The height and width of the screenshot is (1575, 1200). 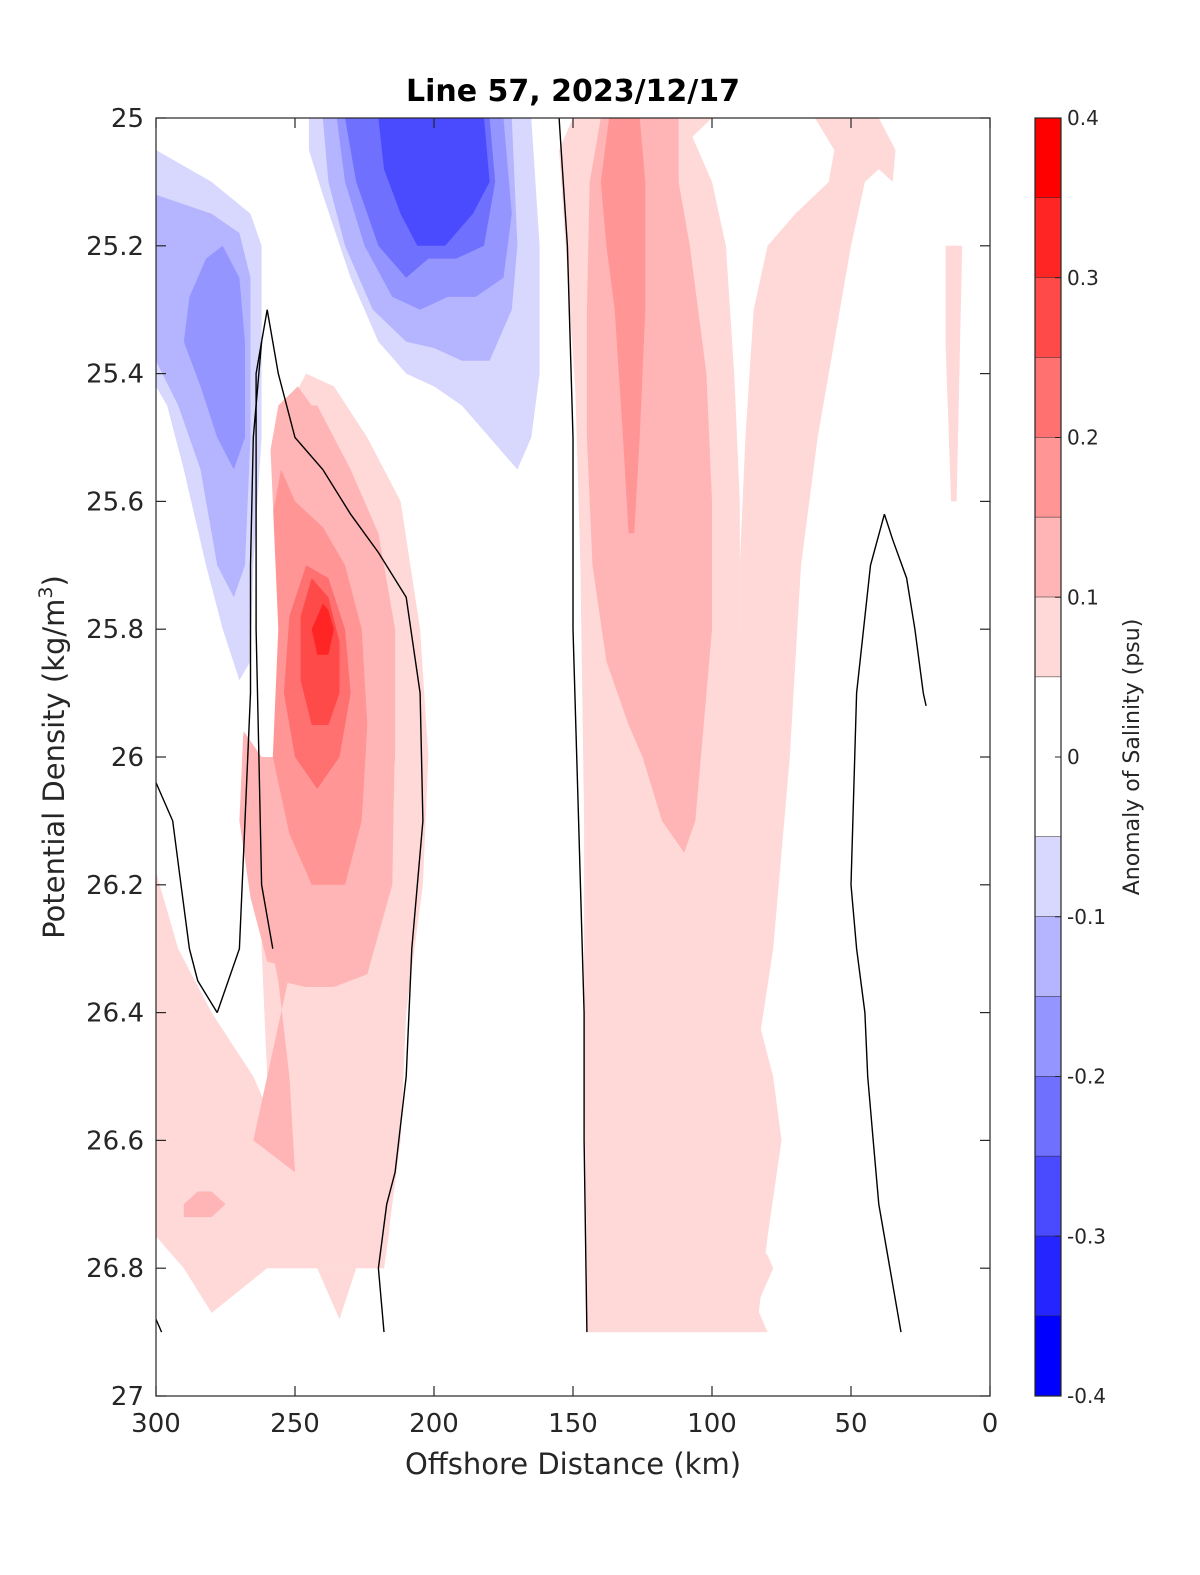 I want to click on x-tick-label: 100, so click(x=712, y=1424).